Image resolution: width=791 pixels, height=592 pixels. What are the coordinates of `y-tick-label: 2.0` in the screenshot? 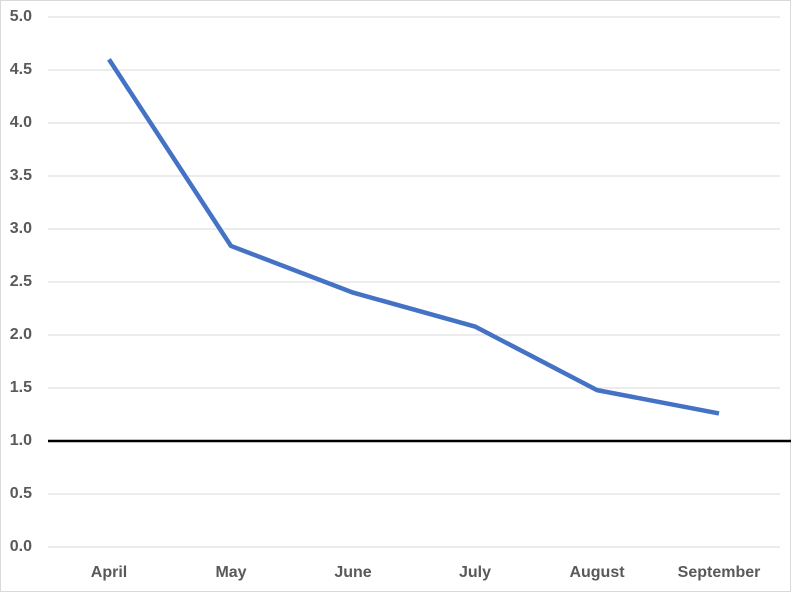 It's located at (21, 334).